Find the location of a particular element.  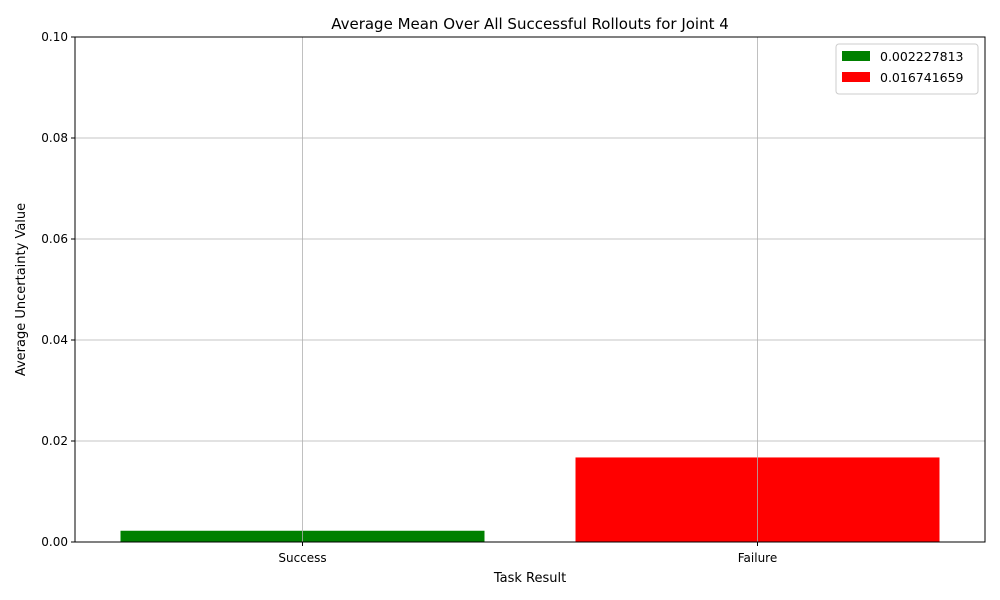

legend-box is located at coordinates (907, 69).